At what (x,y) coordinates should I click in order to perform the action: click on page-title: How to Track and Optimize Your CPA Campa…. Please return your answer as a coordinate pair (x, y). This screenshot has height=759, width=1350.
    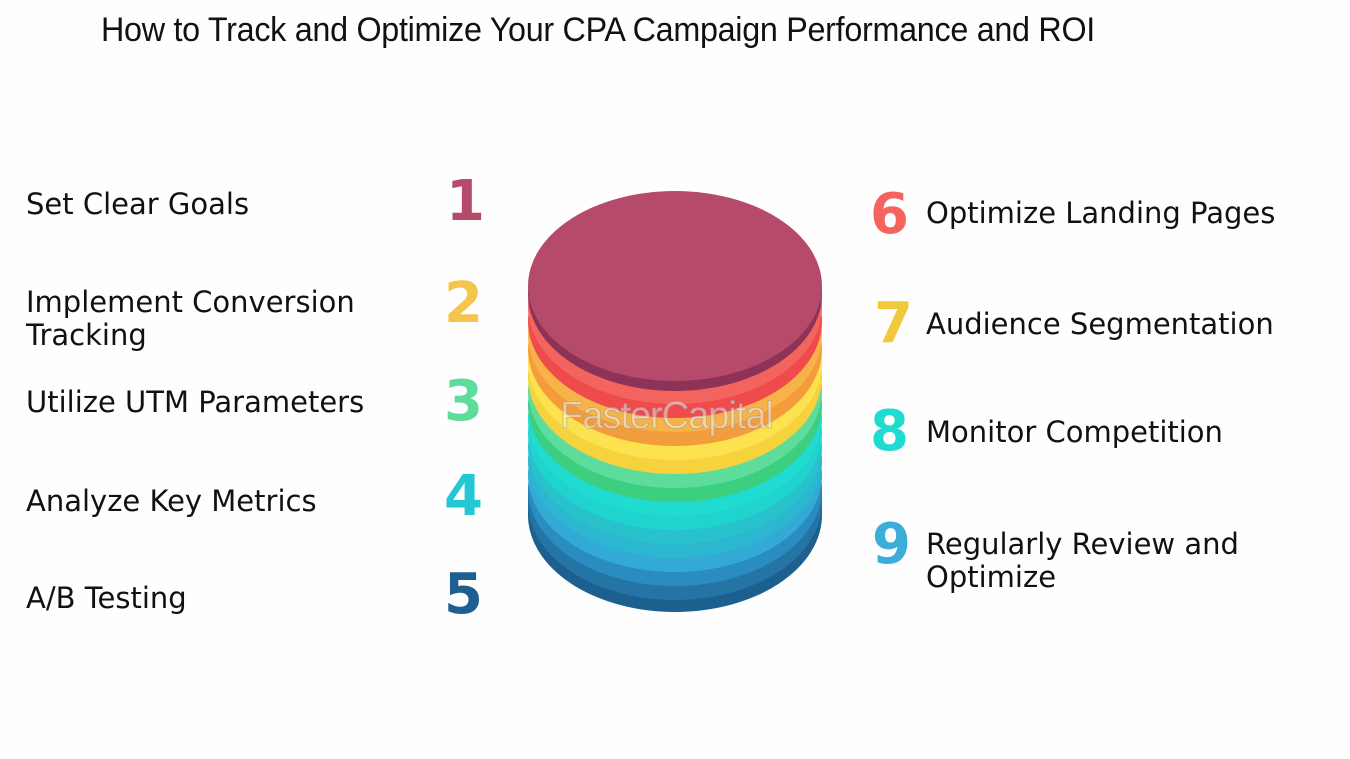
    Looking at the image, I should click on (598, 30).